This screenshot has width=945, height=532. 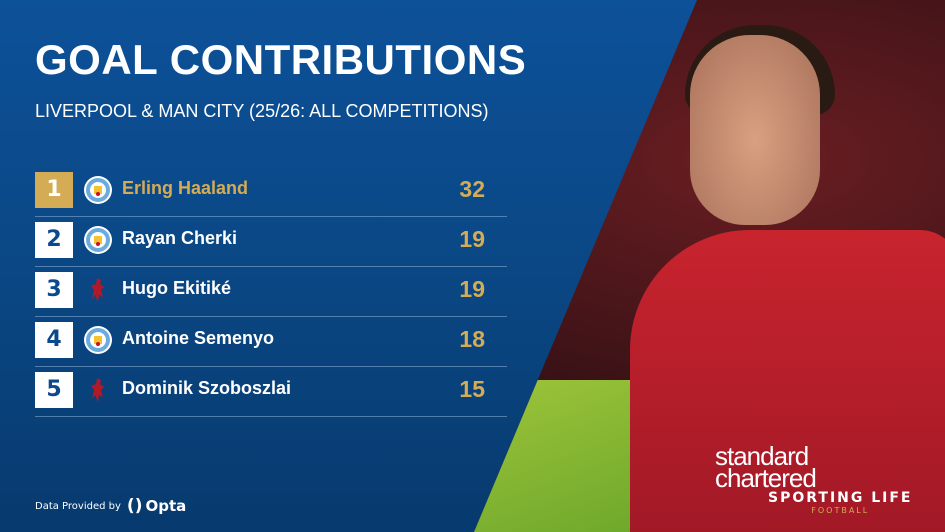 What do you see at coordinates (54, 240) in the screenshot?
I see `rank-box: 2` at bounding box center [54, 240].